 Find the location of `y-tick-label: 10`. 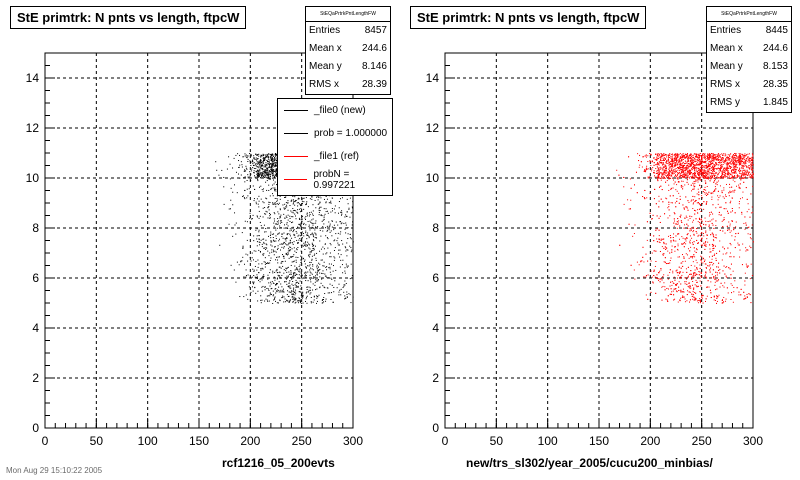

y-tick-label: 10 is located at coordinates (33, 178).